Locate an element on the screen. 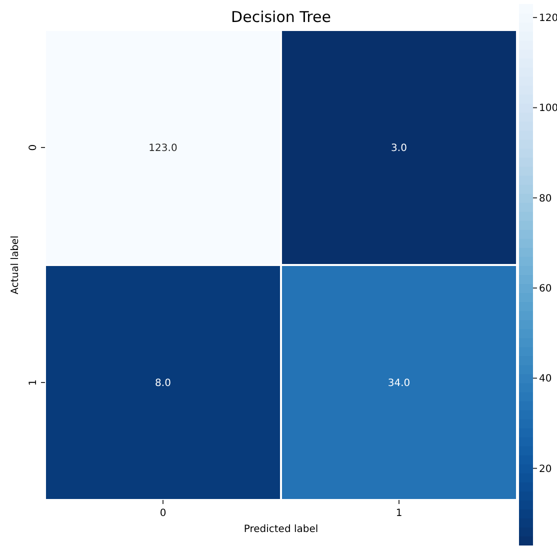 This screenshot has height=549, width=557. y-axis-title: Actual label is located at coordinates (15, 265).